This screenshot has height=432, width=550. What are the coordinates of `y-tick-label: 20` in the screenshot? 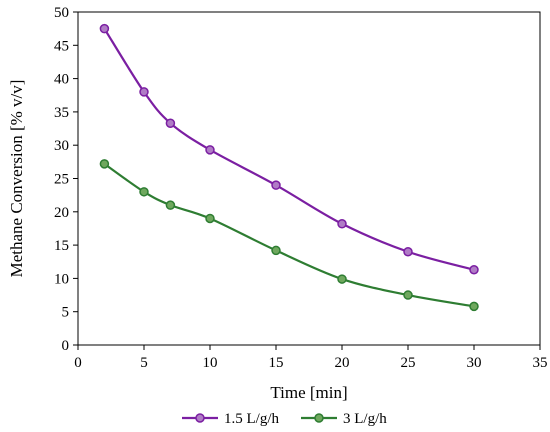 It's located at (61, 213).